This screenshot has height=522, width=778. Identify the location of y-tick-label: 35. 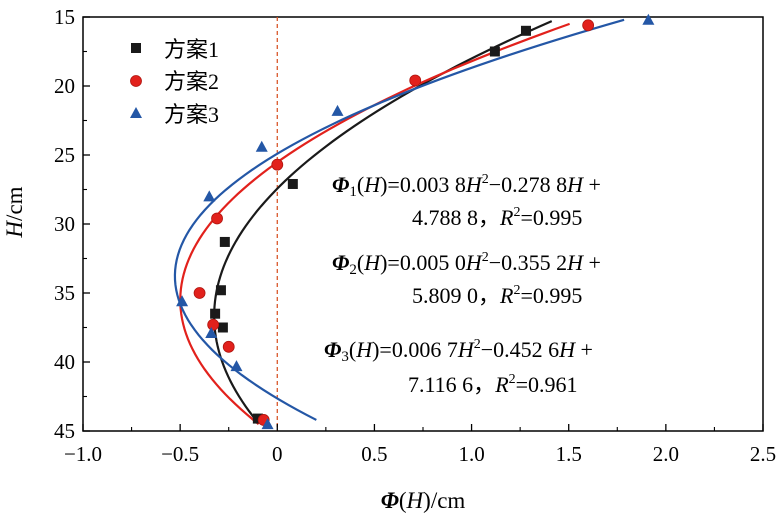
(64, 293).